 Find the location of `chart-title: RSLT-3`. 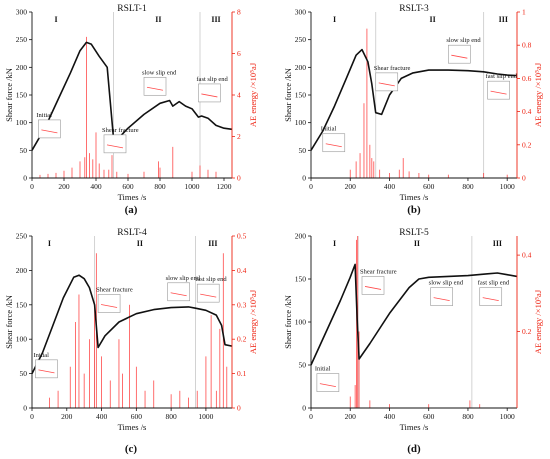

chart-title: RSLT-3 is located at coordinates (414, 9).